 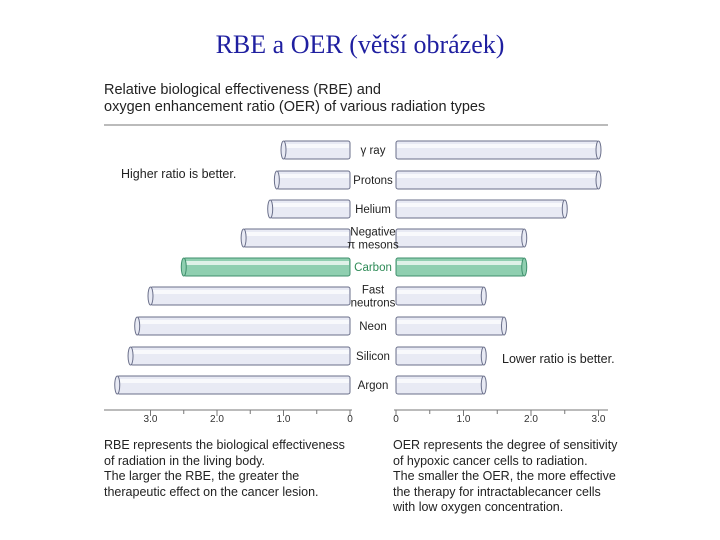 What do you see at coordinates (497, 491) in the screenshot?
I see `oer-description-line: the therapy for intractablecancer cells` at bounding box center [497, 491].